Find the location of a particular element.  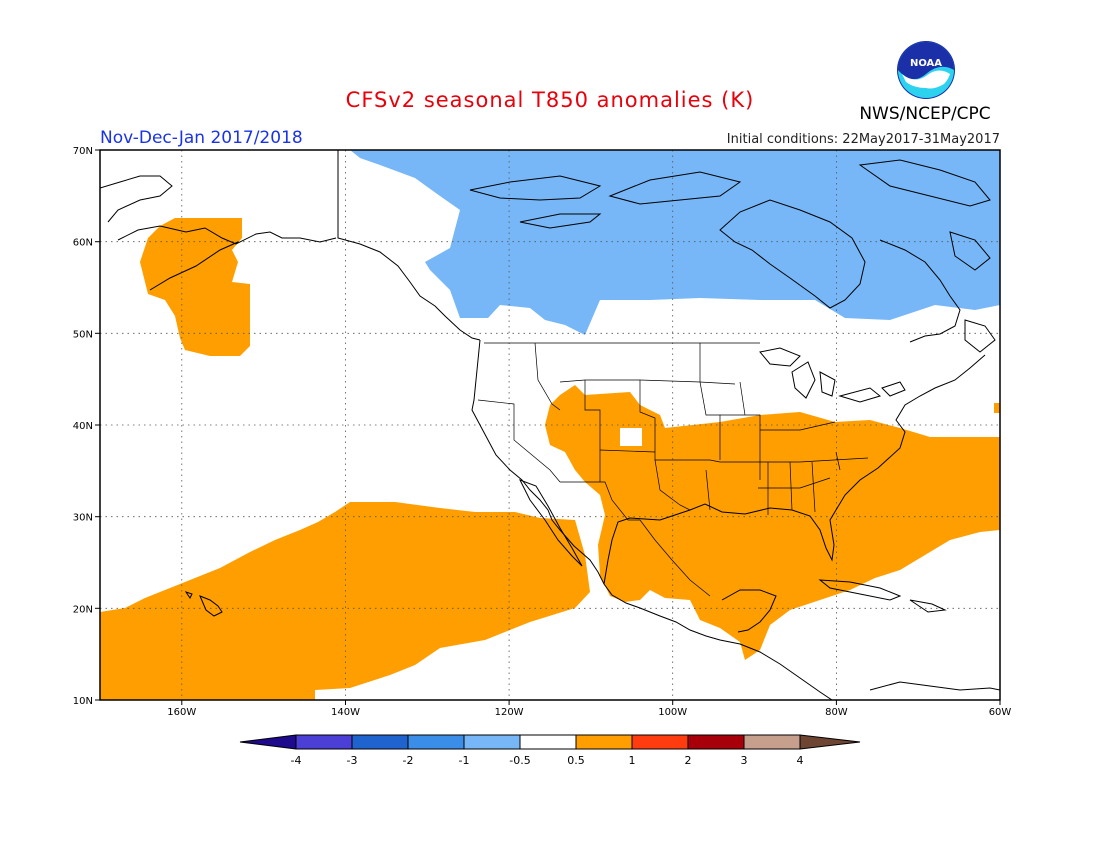

colorbar-arrow-low is located at coordinates (268, 742).